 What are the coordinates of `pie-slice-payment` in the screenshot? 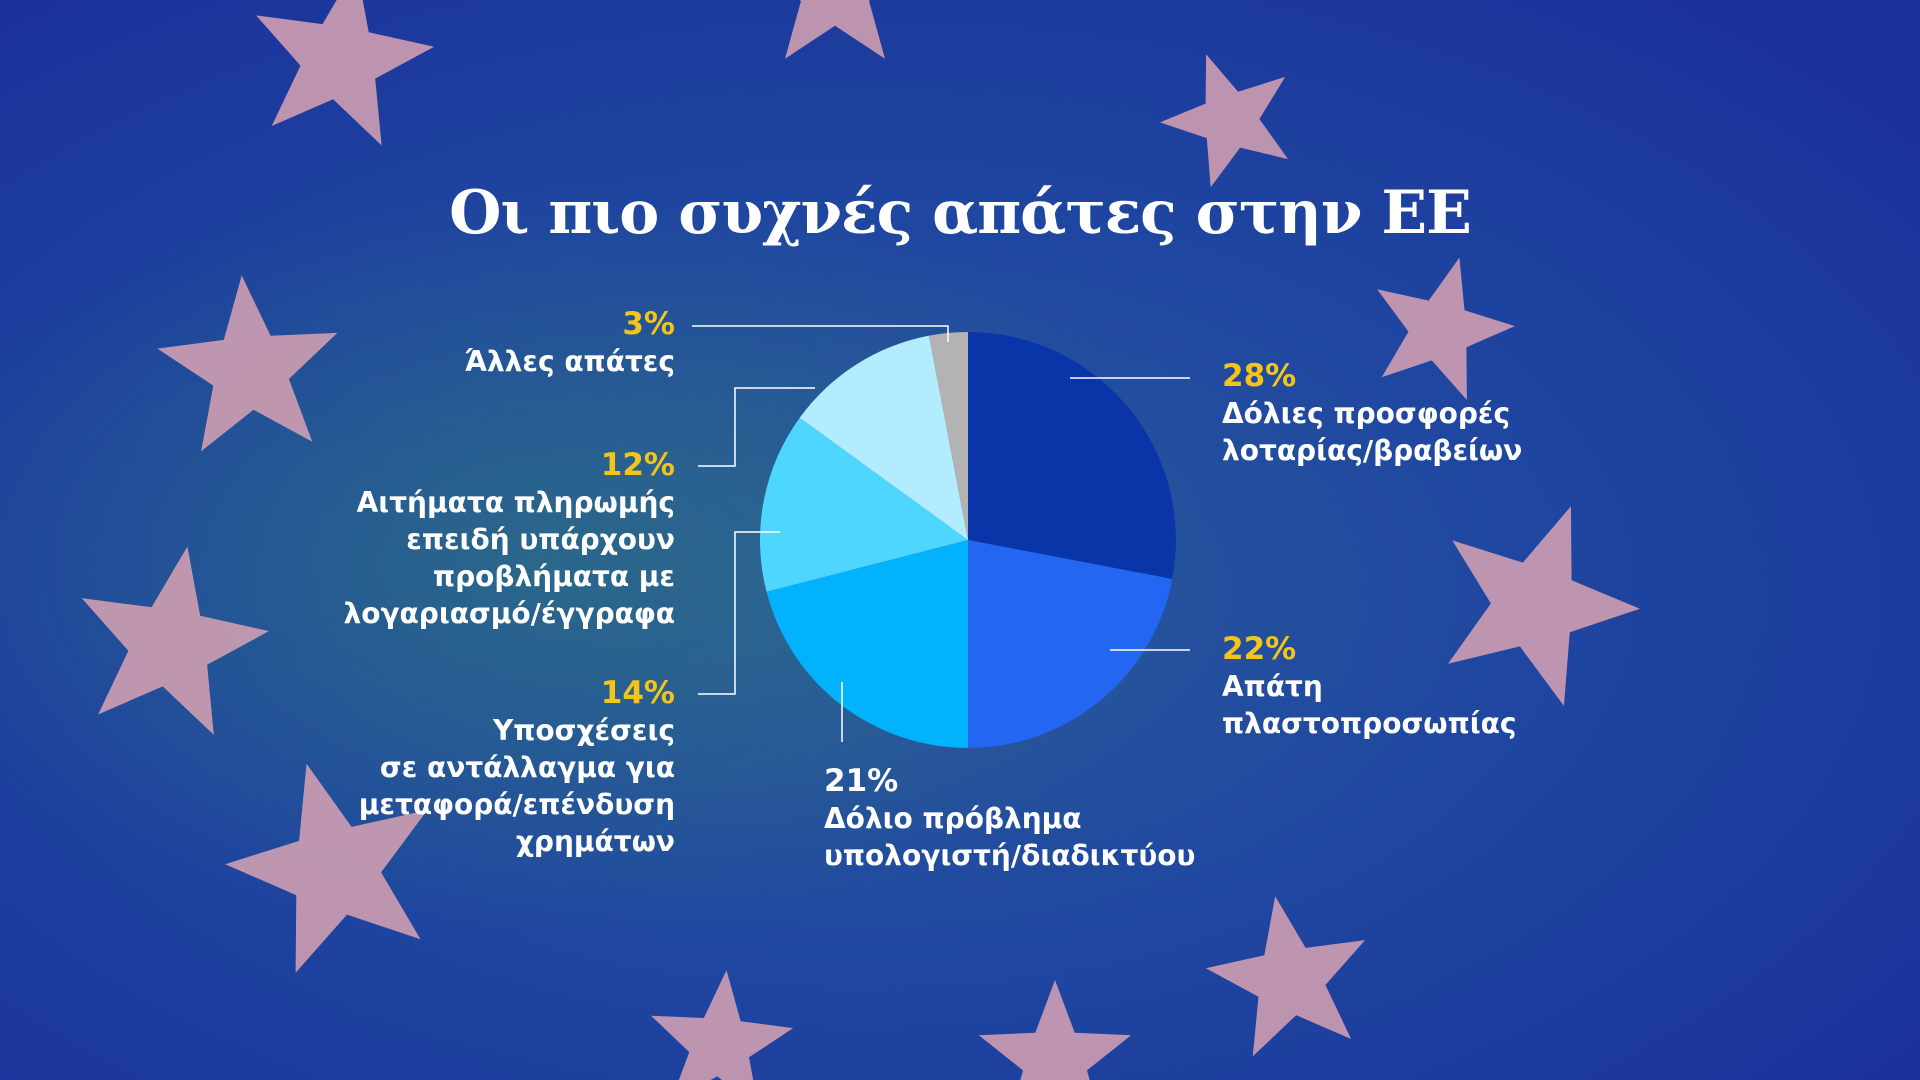 It's located at (883, 437).